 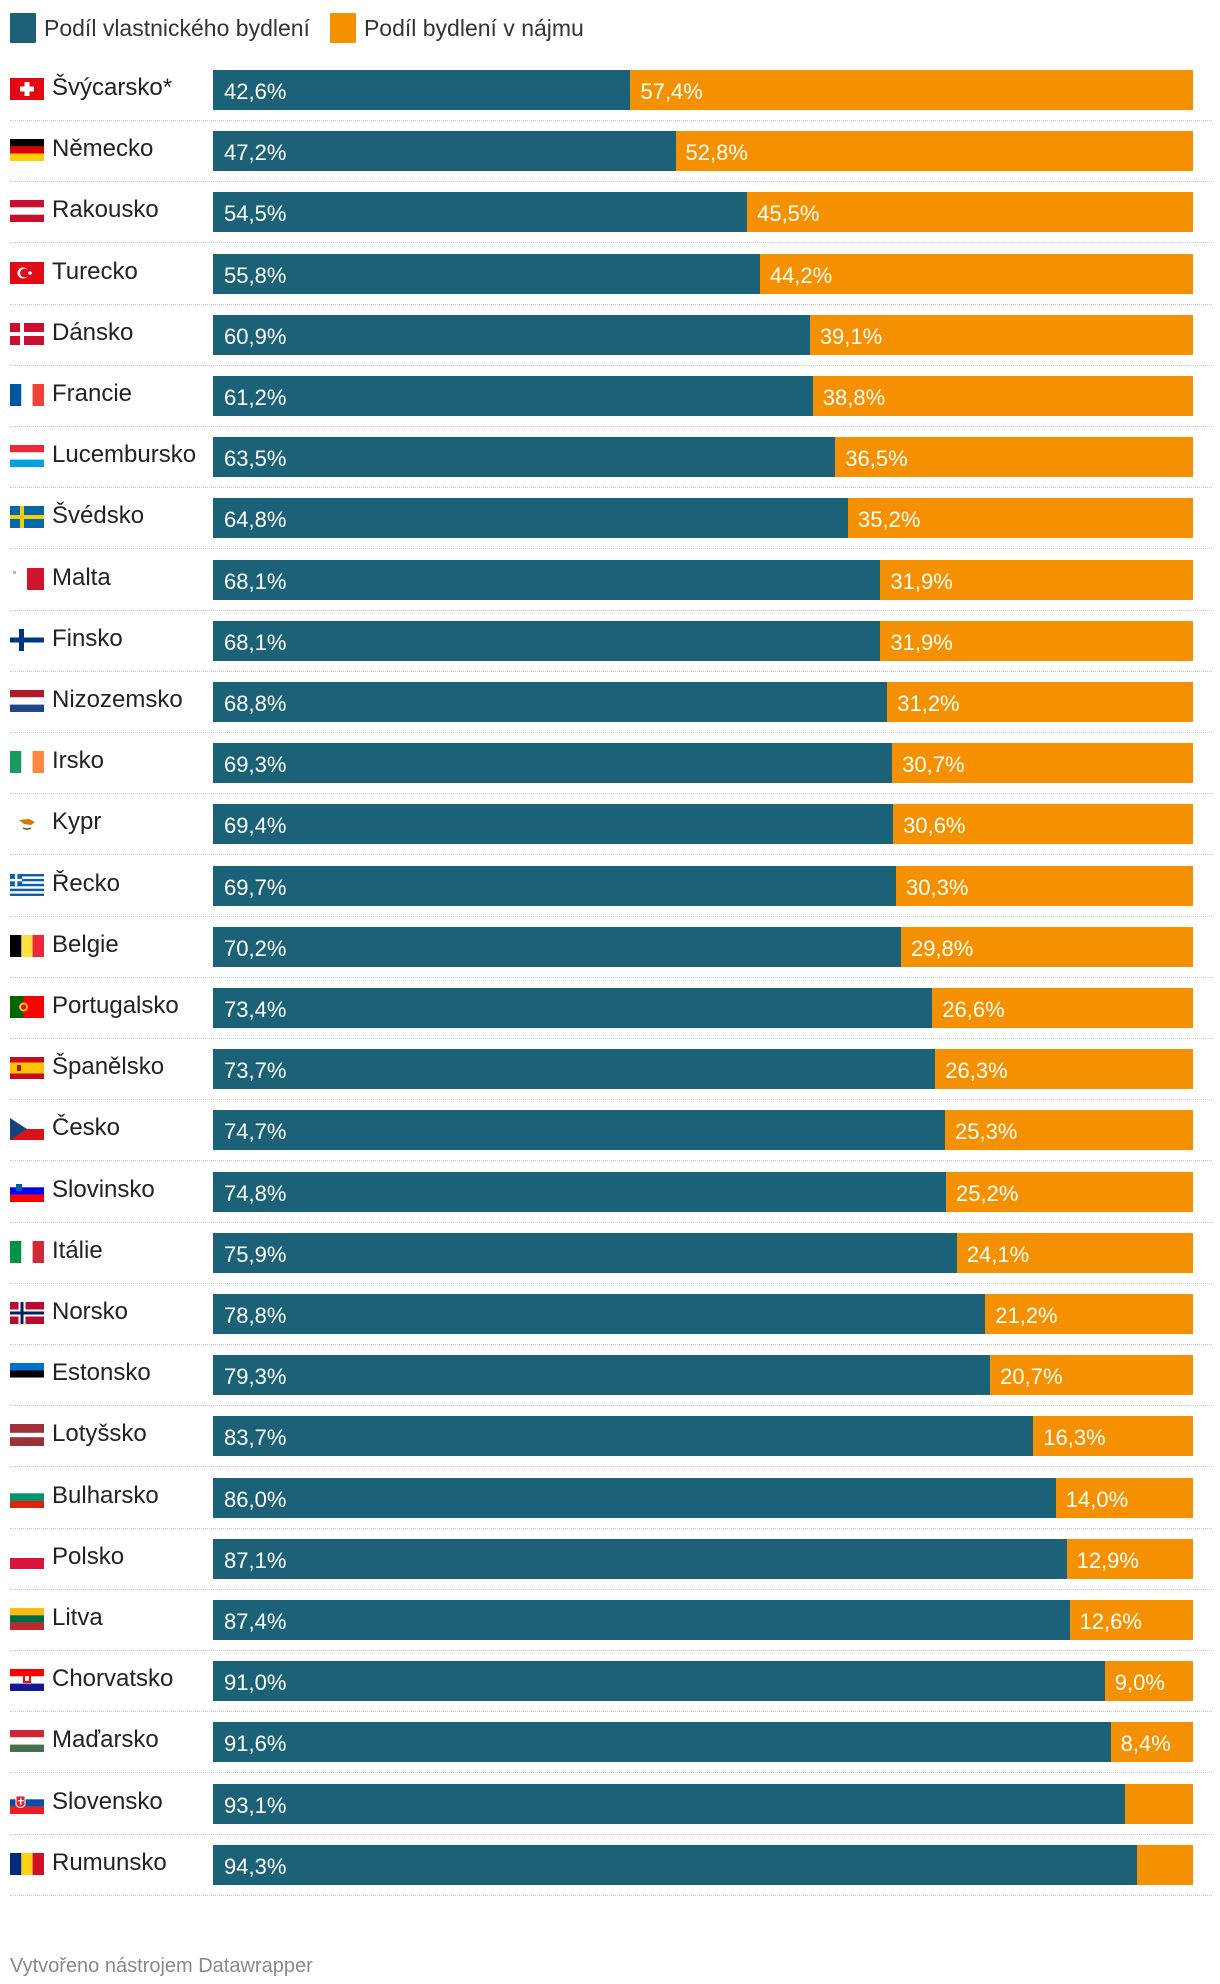 I want to click on flag-icon-fr, so click(x=27, y=395).